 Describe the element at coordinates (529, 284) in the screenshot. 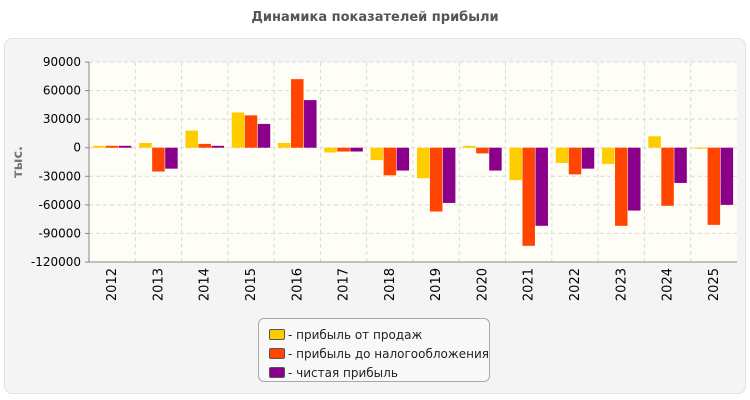

I see `x-tick-label-2021: 2021` at that location.